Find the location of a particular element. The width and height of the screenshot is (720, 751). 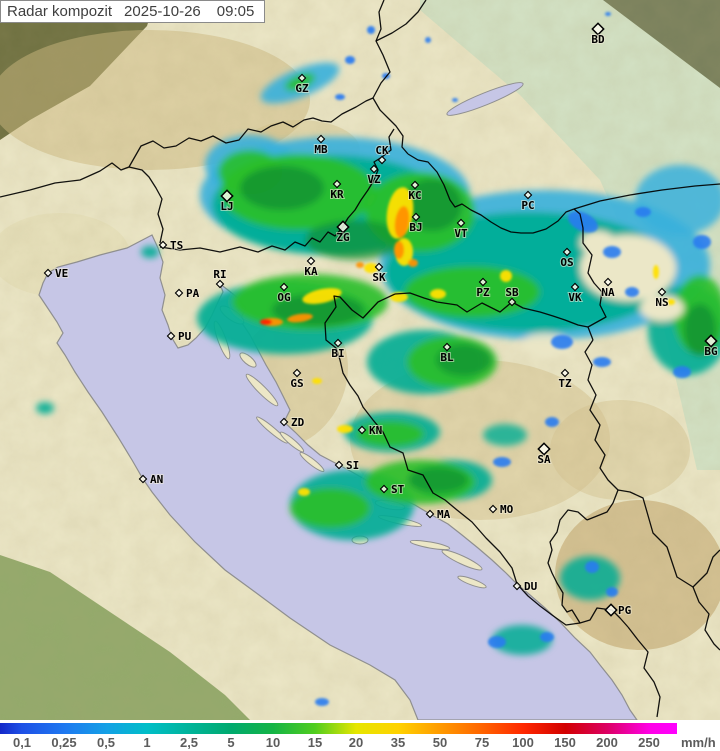

city-label: VE is located at coordinates (61, 273).